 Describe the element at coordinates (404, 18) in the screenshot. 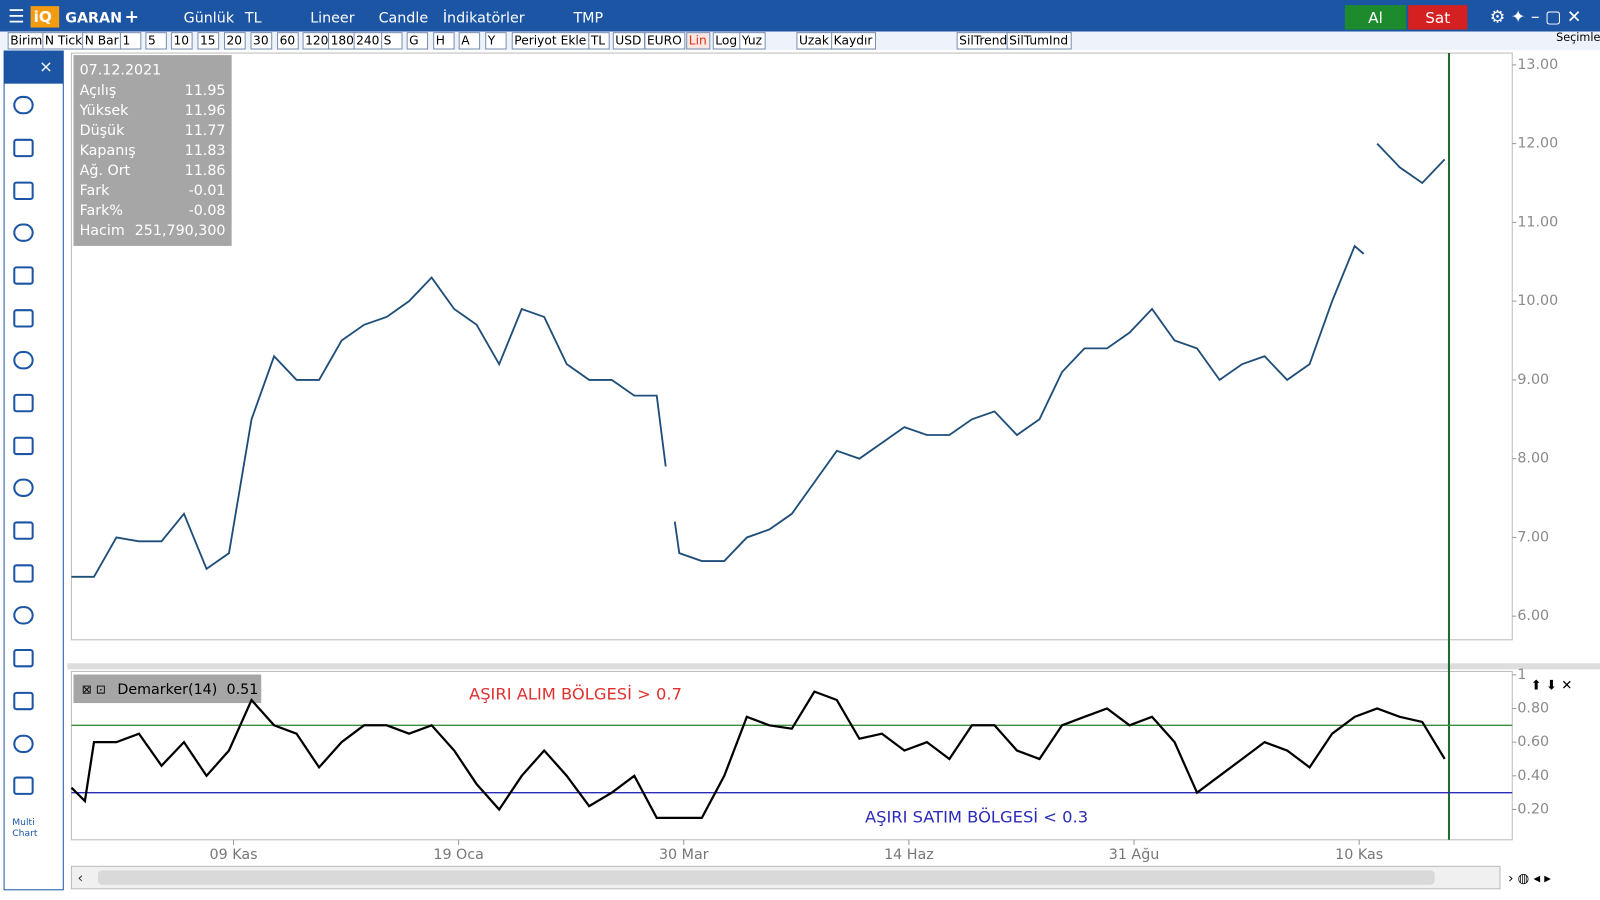

I see `toolbar-item: Candle` at that location.